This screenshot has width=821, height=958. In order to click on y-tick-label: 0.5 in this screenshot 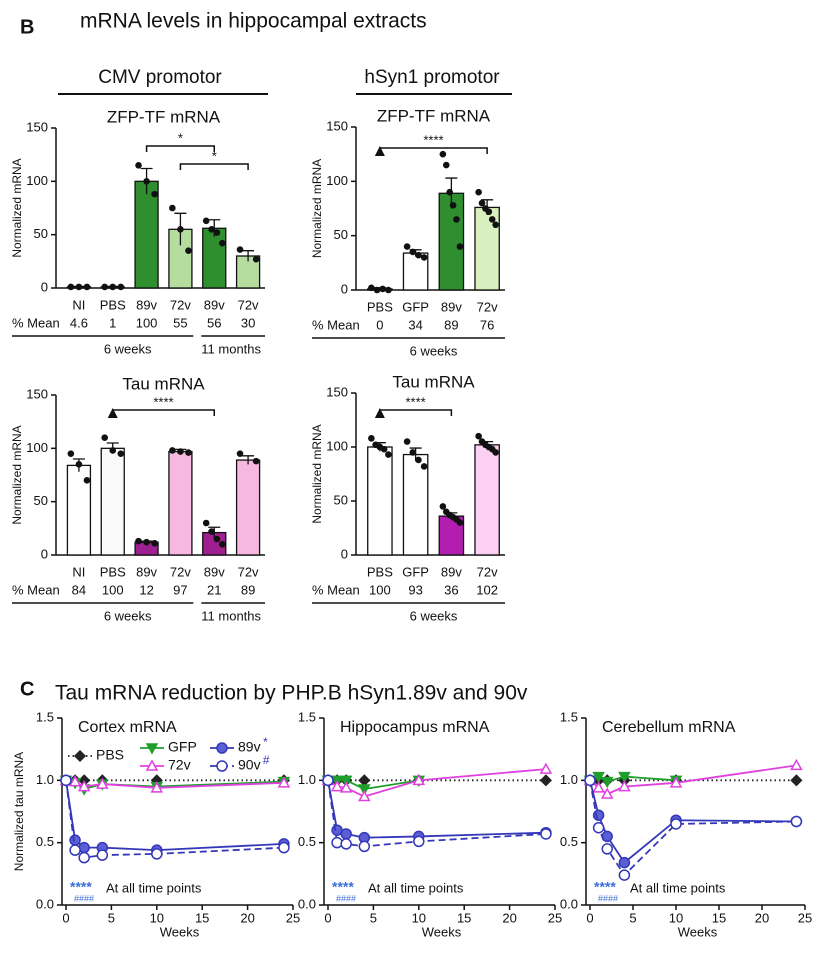, I will do `click(307, 841)`.